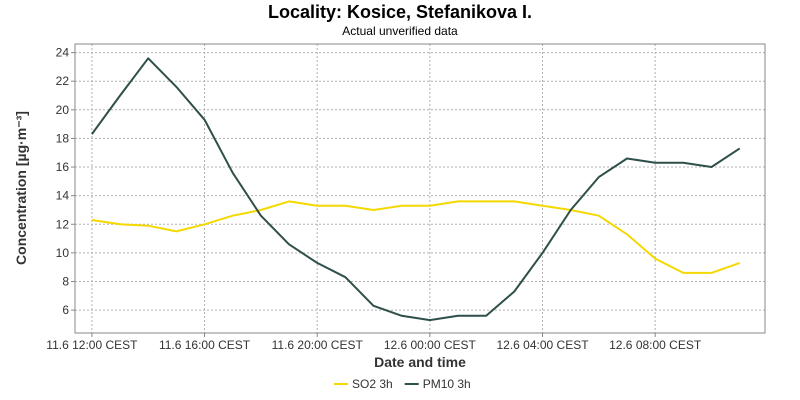 This screenshot has width=800, height=400. Describe the element at coordinates (420, 362) in the screenshot. I see `x-axis-label: Date and time` at that location.